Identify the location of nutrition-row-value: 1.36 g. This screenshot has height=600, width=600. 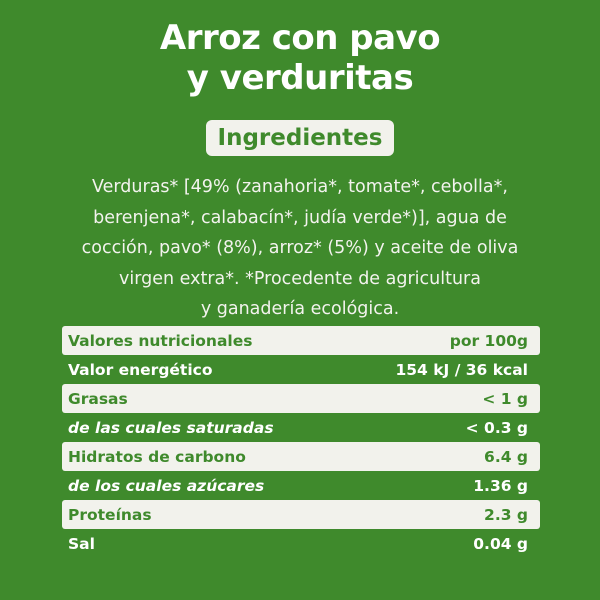
(500, 485).